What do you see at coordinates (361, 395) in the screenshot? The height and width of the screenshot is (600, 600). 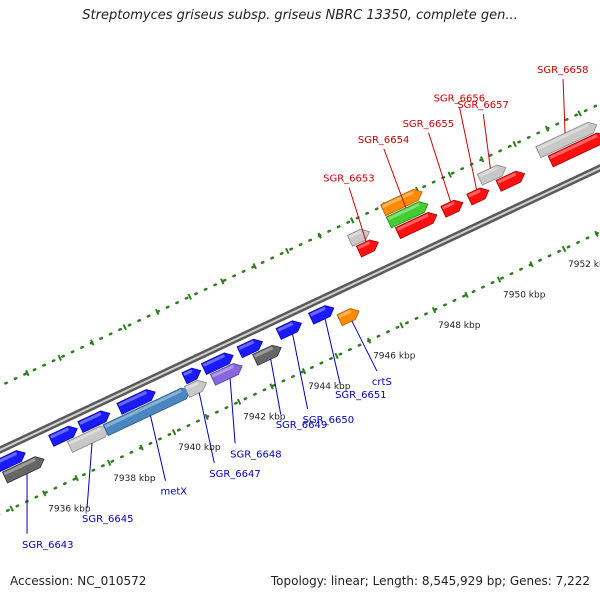 I see `gene-label: SGR_6651` at bounding box center [361, 395].